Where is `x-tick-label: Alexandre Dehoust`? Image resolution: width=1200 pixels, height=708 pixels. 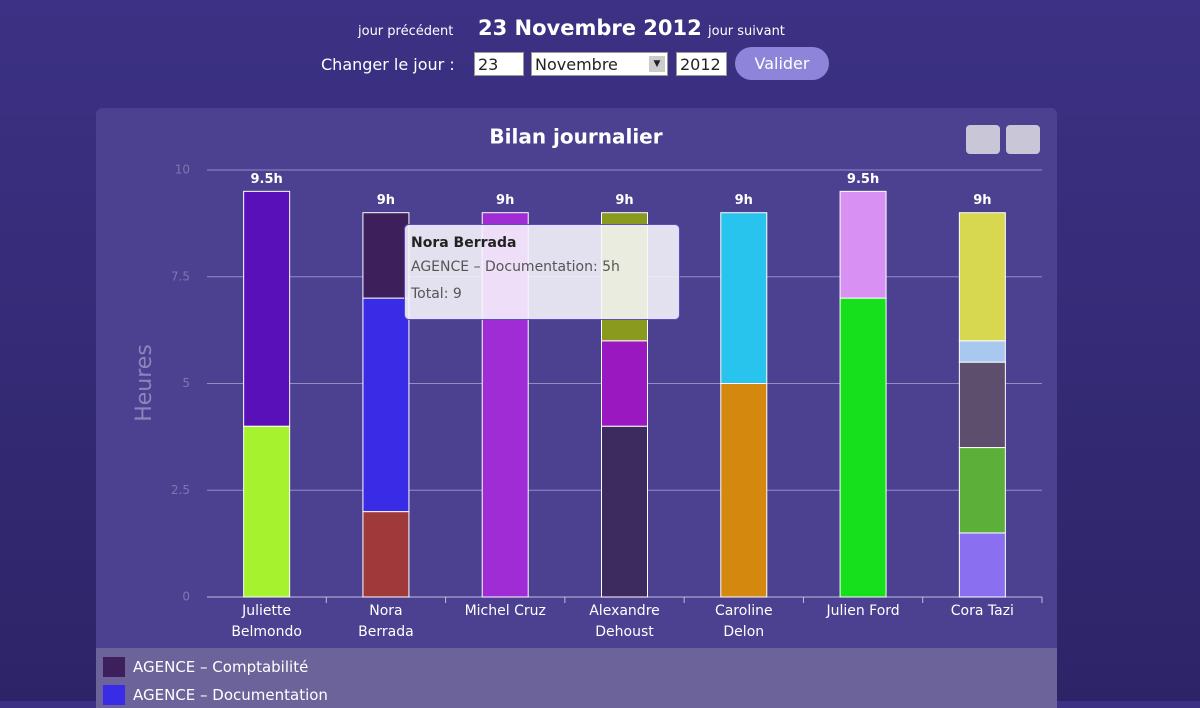
x-tick-label: Alexandre Dehoust is located at coordinates (624, 621).